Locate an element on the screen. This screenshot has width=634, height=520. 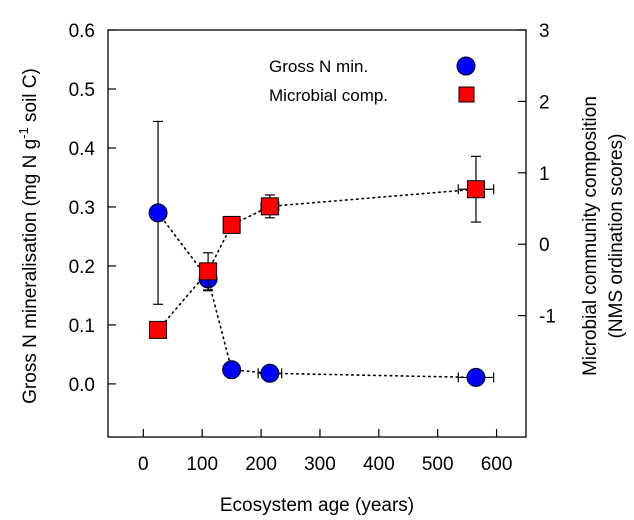
x-tick-label: 300 is located at coordinates (320, 464).